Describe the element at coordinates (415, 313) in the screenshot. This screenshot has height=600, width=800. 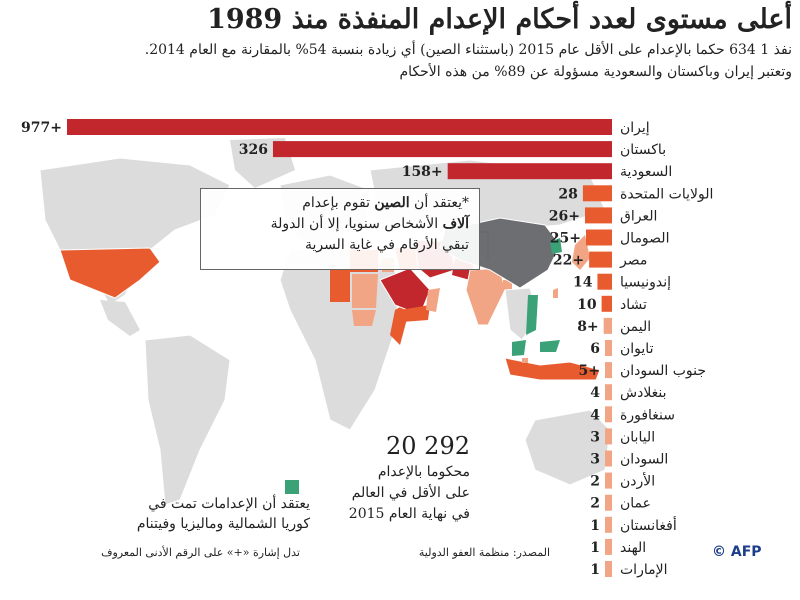
I see `map-yemen` at that location.